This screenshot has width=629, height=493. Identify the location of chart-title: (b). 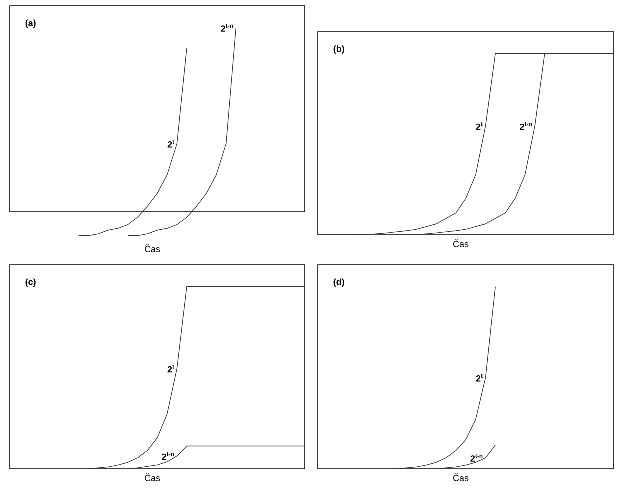
(339, 50).